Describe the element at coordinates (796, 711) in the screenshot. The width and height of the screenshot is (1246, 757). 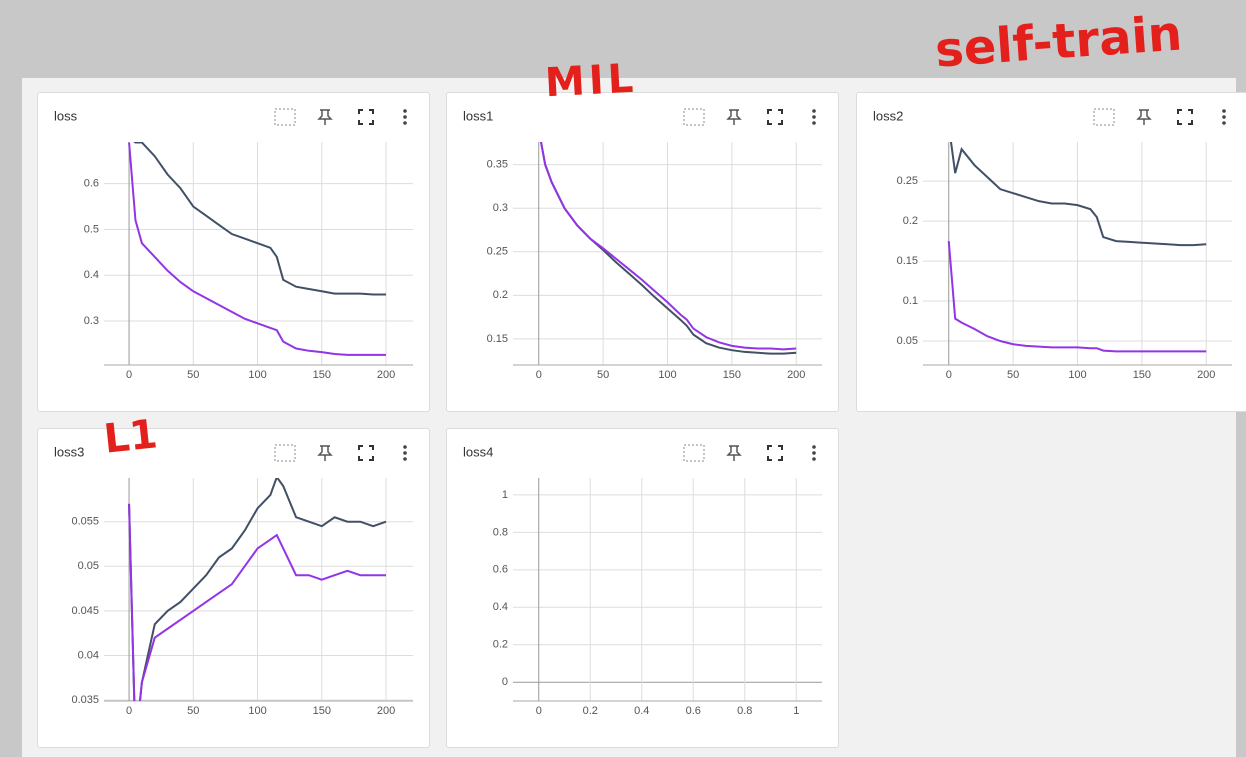
I see `x-tick-label: 1` at that location.